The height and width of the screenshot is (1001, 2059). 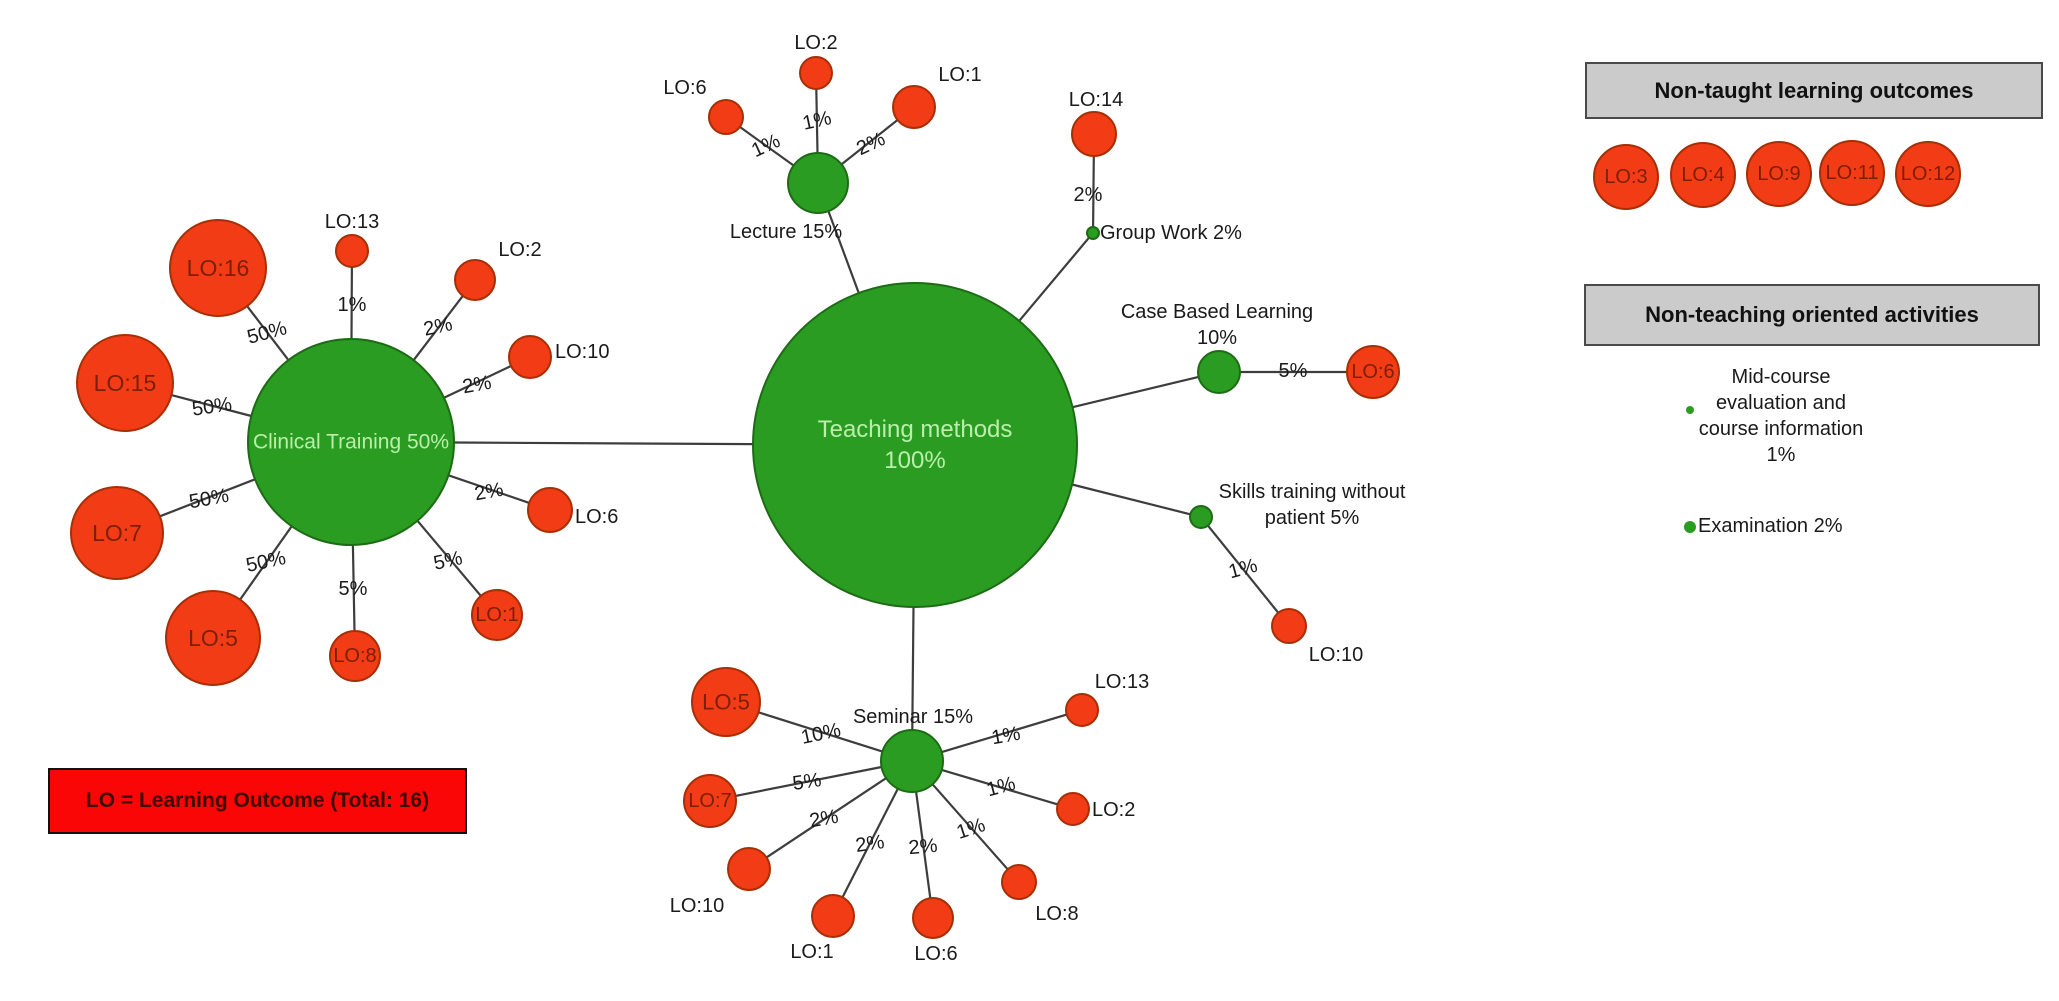 I want to click on non-taught-title: Non-taught learning outcomes, so click(x=1814, y=90).